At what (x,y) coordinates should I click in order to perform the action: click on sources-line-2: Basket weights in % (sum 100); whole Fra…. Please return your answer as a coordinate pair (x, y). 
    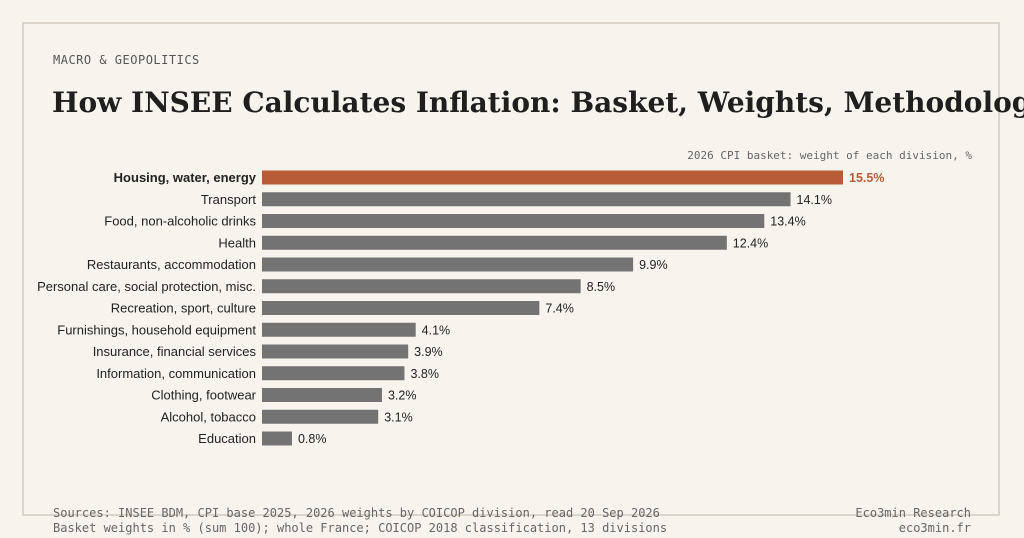
    Looking at the image, I should click on (360, 528).